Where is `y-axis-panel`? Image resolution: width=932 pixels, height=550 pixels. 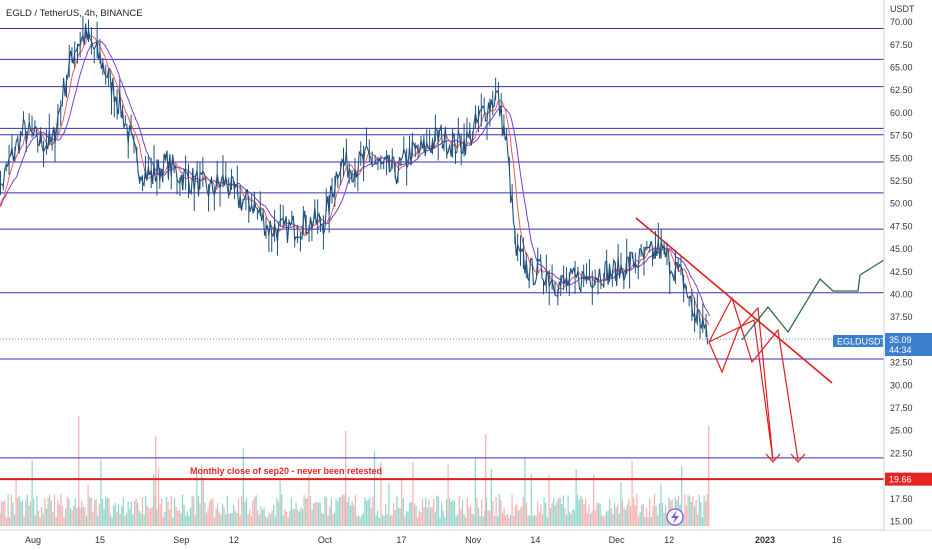
y-axis-panel is located at coordinates (908, 265).